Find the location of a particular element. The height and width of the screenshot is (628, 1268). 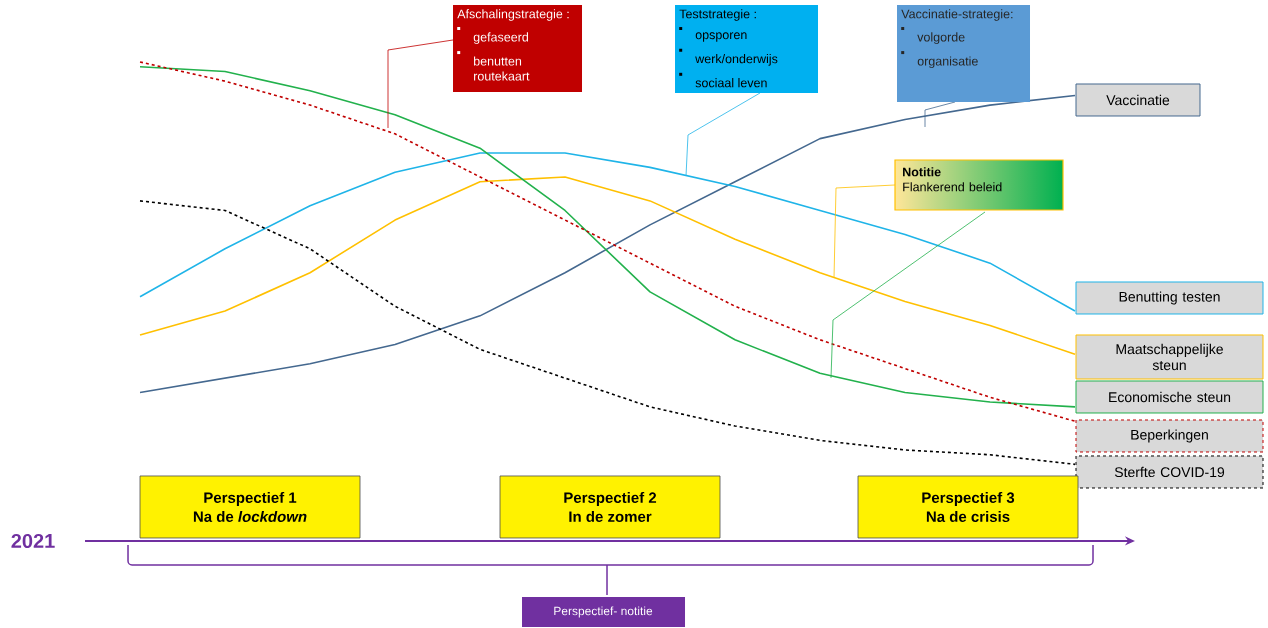

annotation: In de zomer is located at coordinates (610, 516).